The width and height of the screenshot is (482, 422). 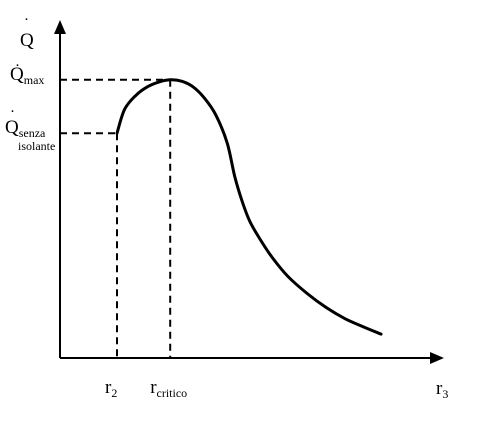 I want to click on x-axis-label: r3, so click(x=442, y=389).